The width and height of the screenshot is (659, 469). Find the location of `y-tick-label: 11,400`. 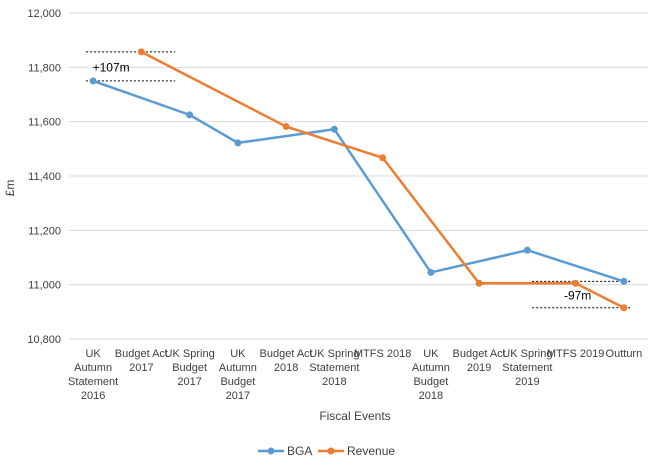

y-tick-label: 11,400 is located at coordinates (44, 177).